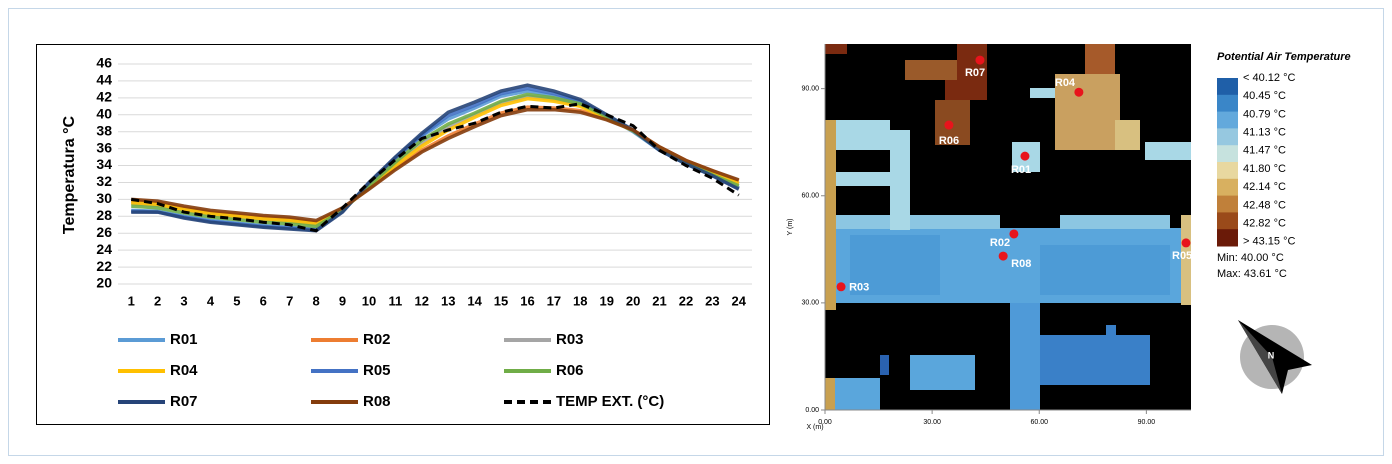  I want to click on x-tick-label: 6, so click(263, 300).